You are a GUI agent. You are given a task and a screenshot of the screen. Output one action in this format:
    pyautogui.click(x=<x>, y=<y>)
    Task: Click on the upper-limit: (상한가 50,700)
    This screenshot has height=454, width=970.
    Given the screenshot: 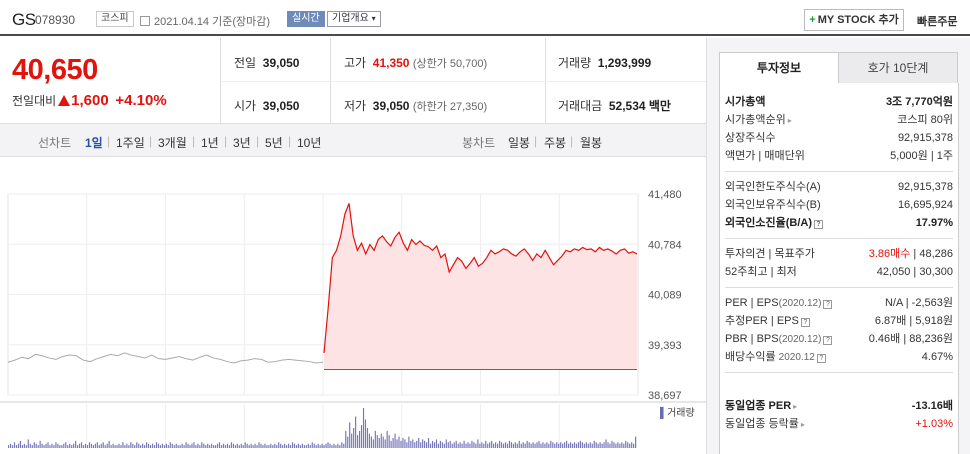 What is the action you would take?
    pyautogui.click(x=450, y=64)
    